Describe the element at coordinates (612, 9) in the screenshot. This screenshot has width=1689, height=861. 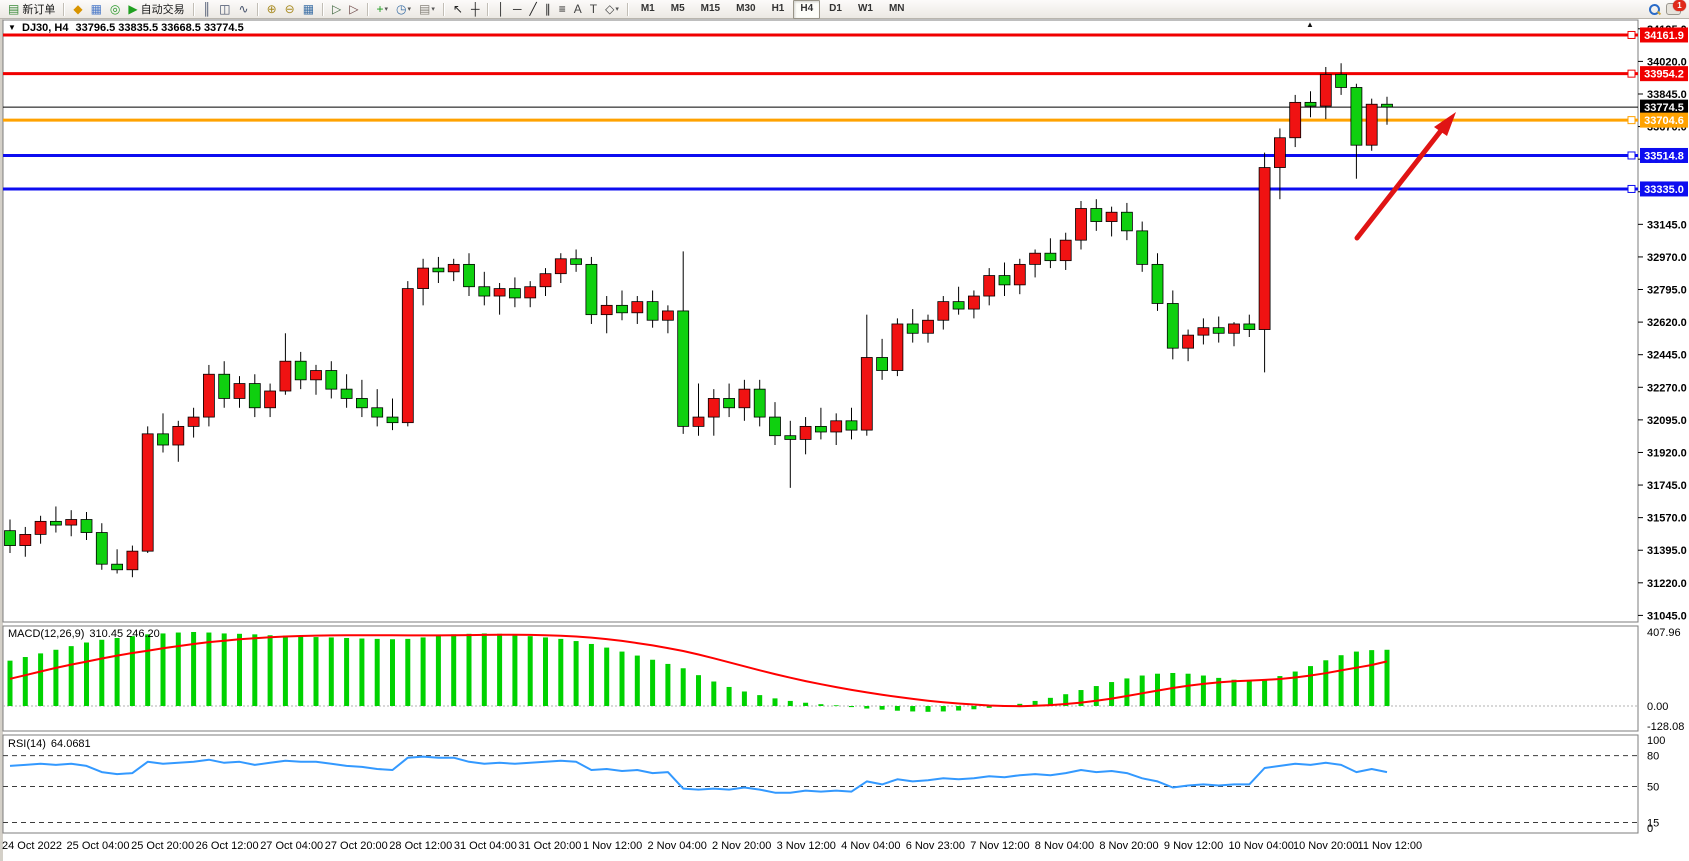
I see `shapes-button: ◇ ▾` at that location.